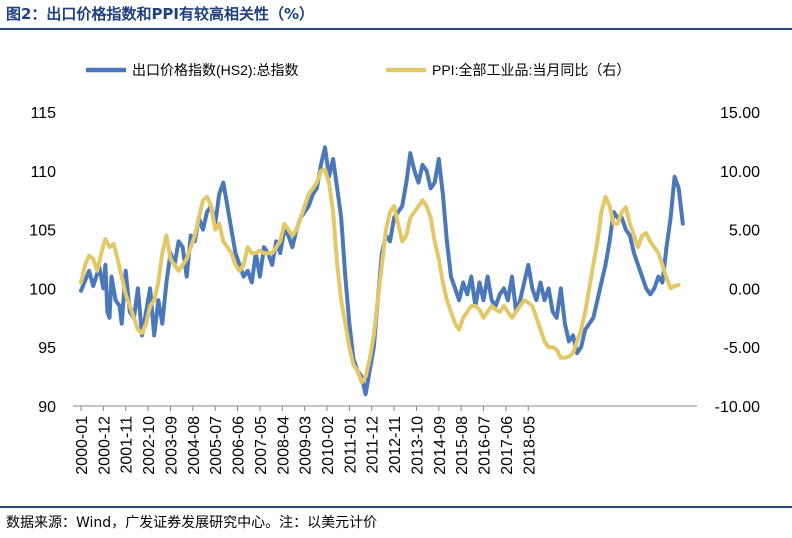  What do you see at coordinates (744, 289) in the screenshot?
I see `right-tick-label: 0.00` at bounding box center [744, 289].